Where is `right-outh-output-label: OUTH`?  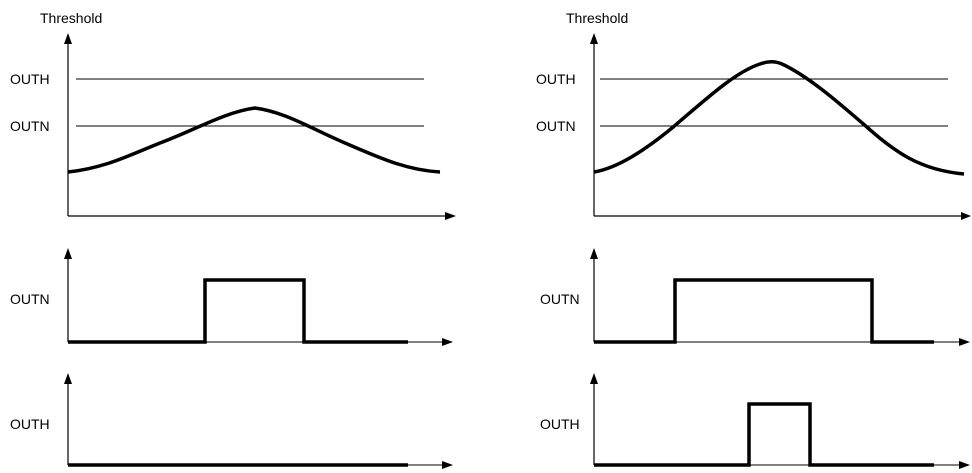 right-outh-output-label: OUTH is located at coordinates (560, 424).